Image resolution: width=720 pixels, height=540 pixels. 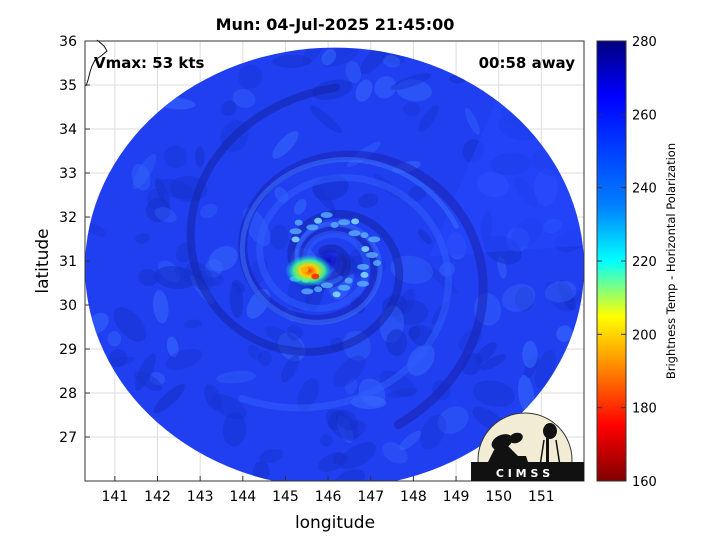 I want to click on y-tick-label: 28, so click(x=68, y=394).